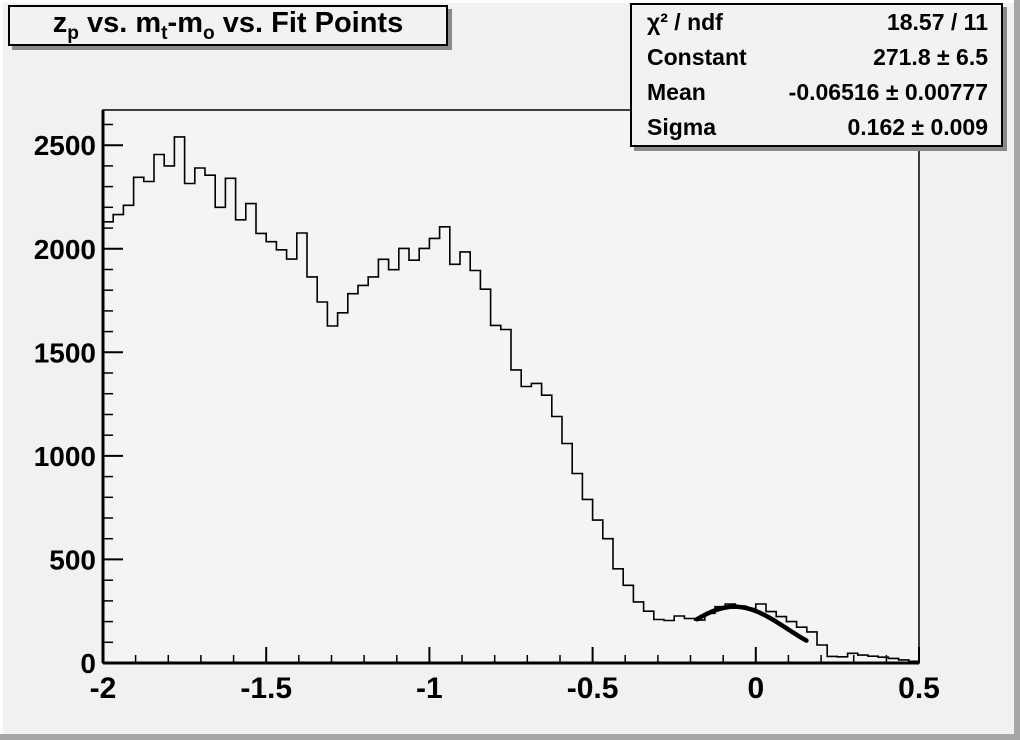 This screenshot has width=1020, height=740. Describe the element at coordinates (697, 57) in the screenshot. I see `stats-label: Constant` at that location.